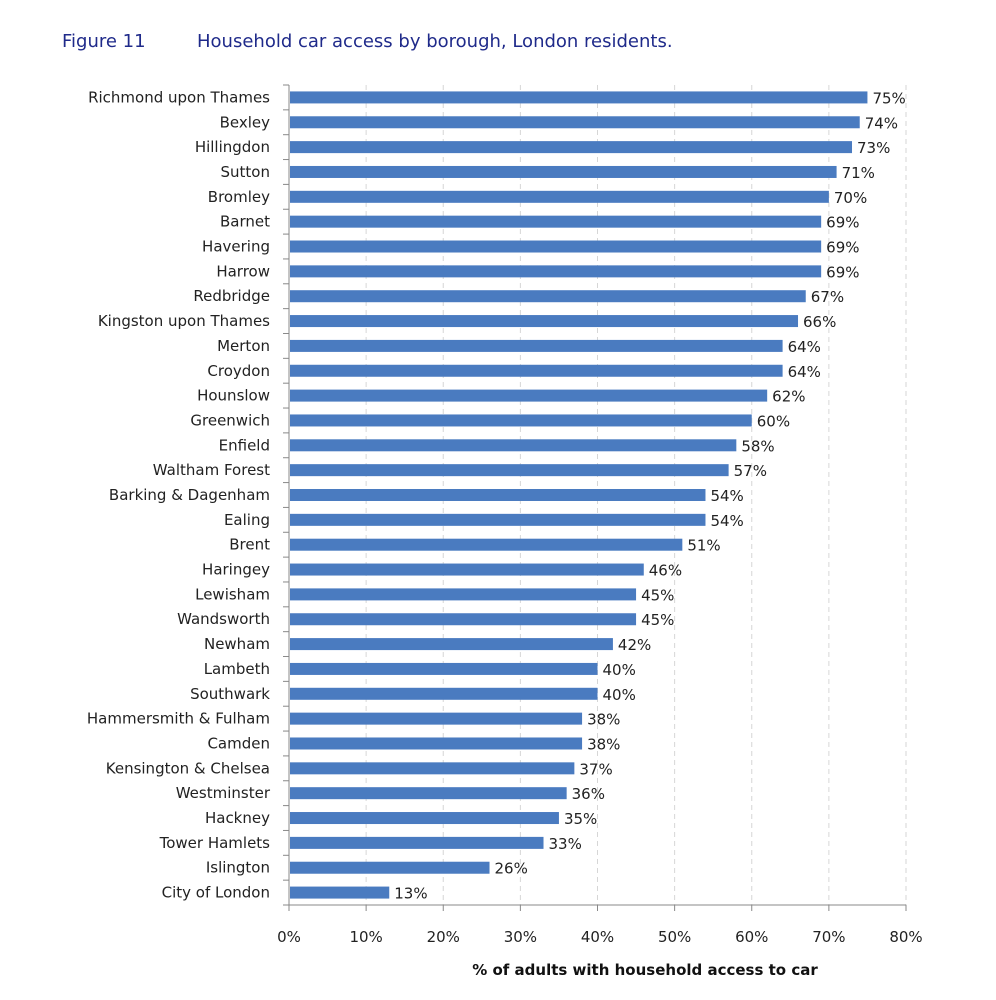  Describe the element at coordinates (247, 520) in the screenshot. I see `category-label: Ealing` at that location.